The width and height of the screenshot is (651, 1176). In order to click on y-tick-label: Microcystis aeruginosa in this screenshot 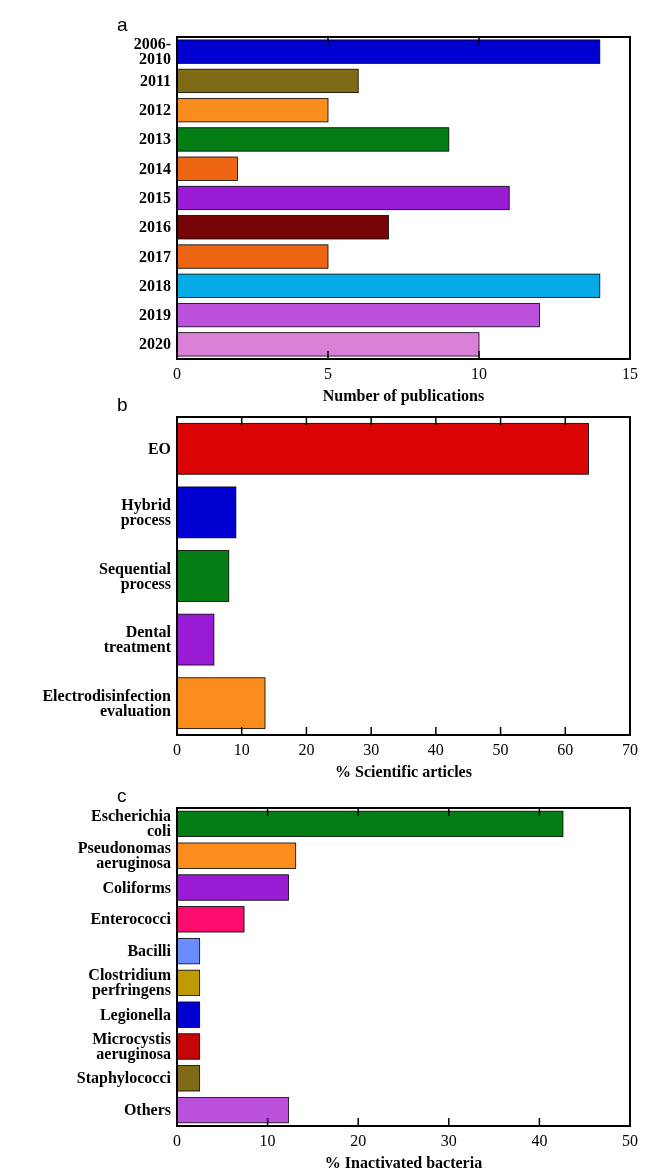, I will do `click(131, 1046)`.